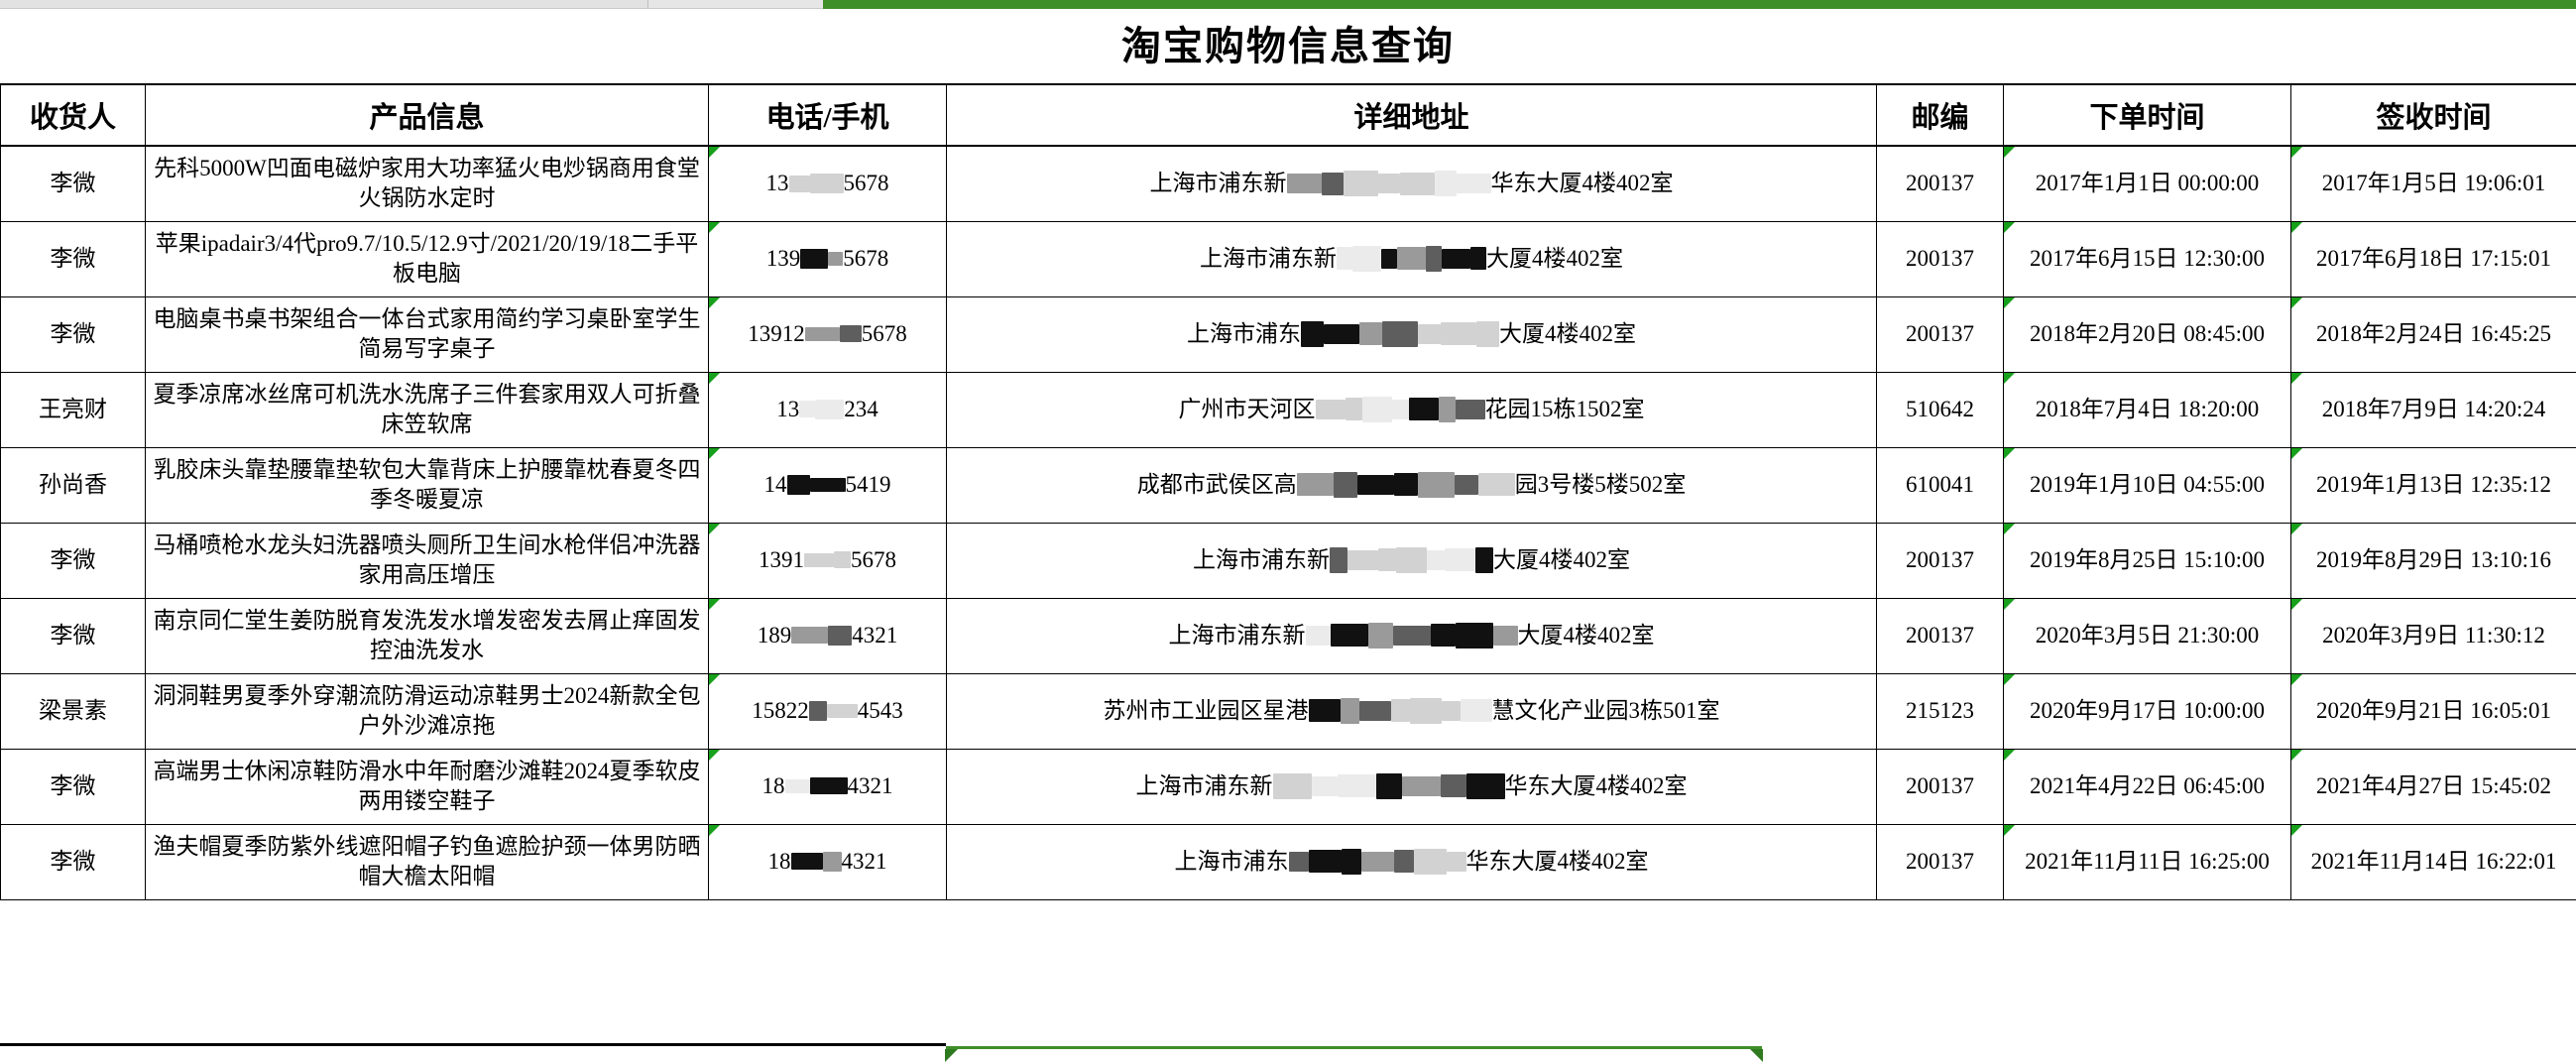 Image resolution: width=2576 pixels, height=1062 pixels. What do you see at coordinates (2148, 258) in the screenshot?
I see `cell-order-time: 2017年6月15日 12:30:00` at bounding box center [2148, 258].